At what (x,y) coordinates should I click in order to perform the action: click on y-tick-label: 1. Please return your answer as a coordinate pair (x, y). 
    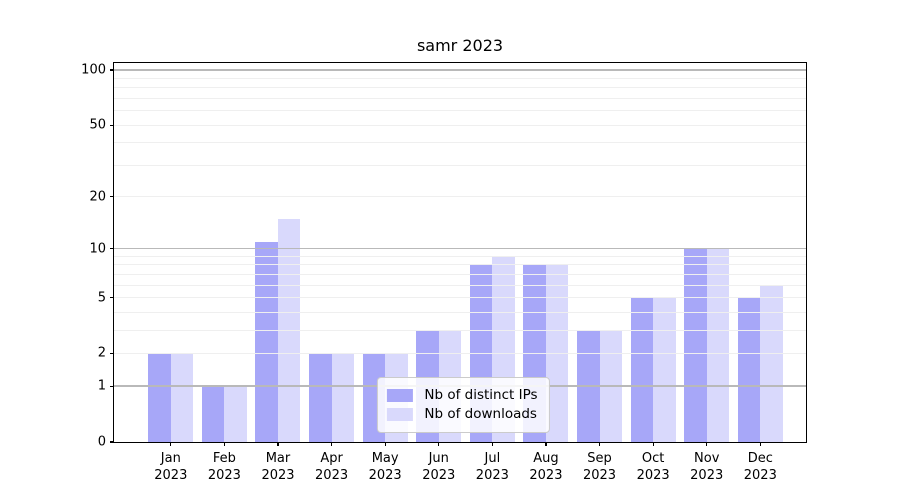
    Looking at the image, I should click on (101, 386).